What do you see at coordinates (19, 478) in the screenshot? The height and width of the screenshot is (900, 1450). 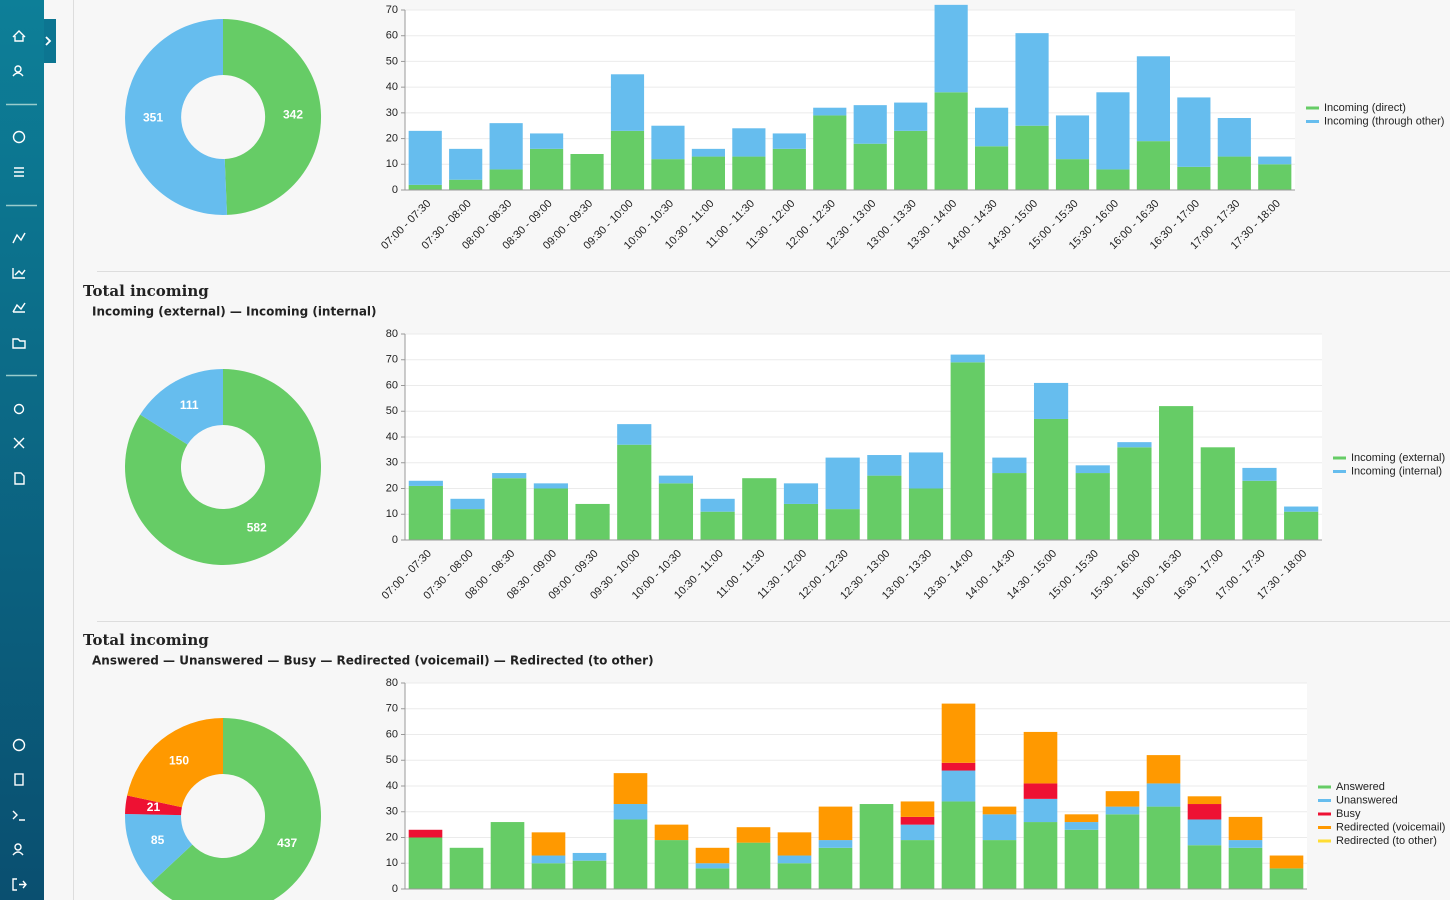 I see `nav-report` at bounding box center [19, 478].